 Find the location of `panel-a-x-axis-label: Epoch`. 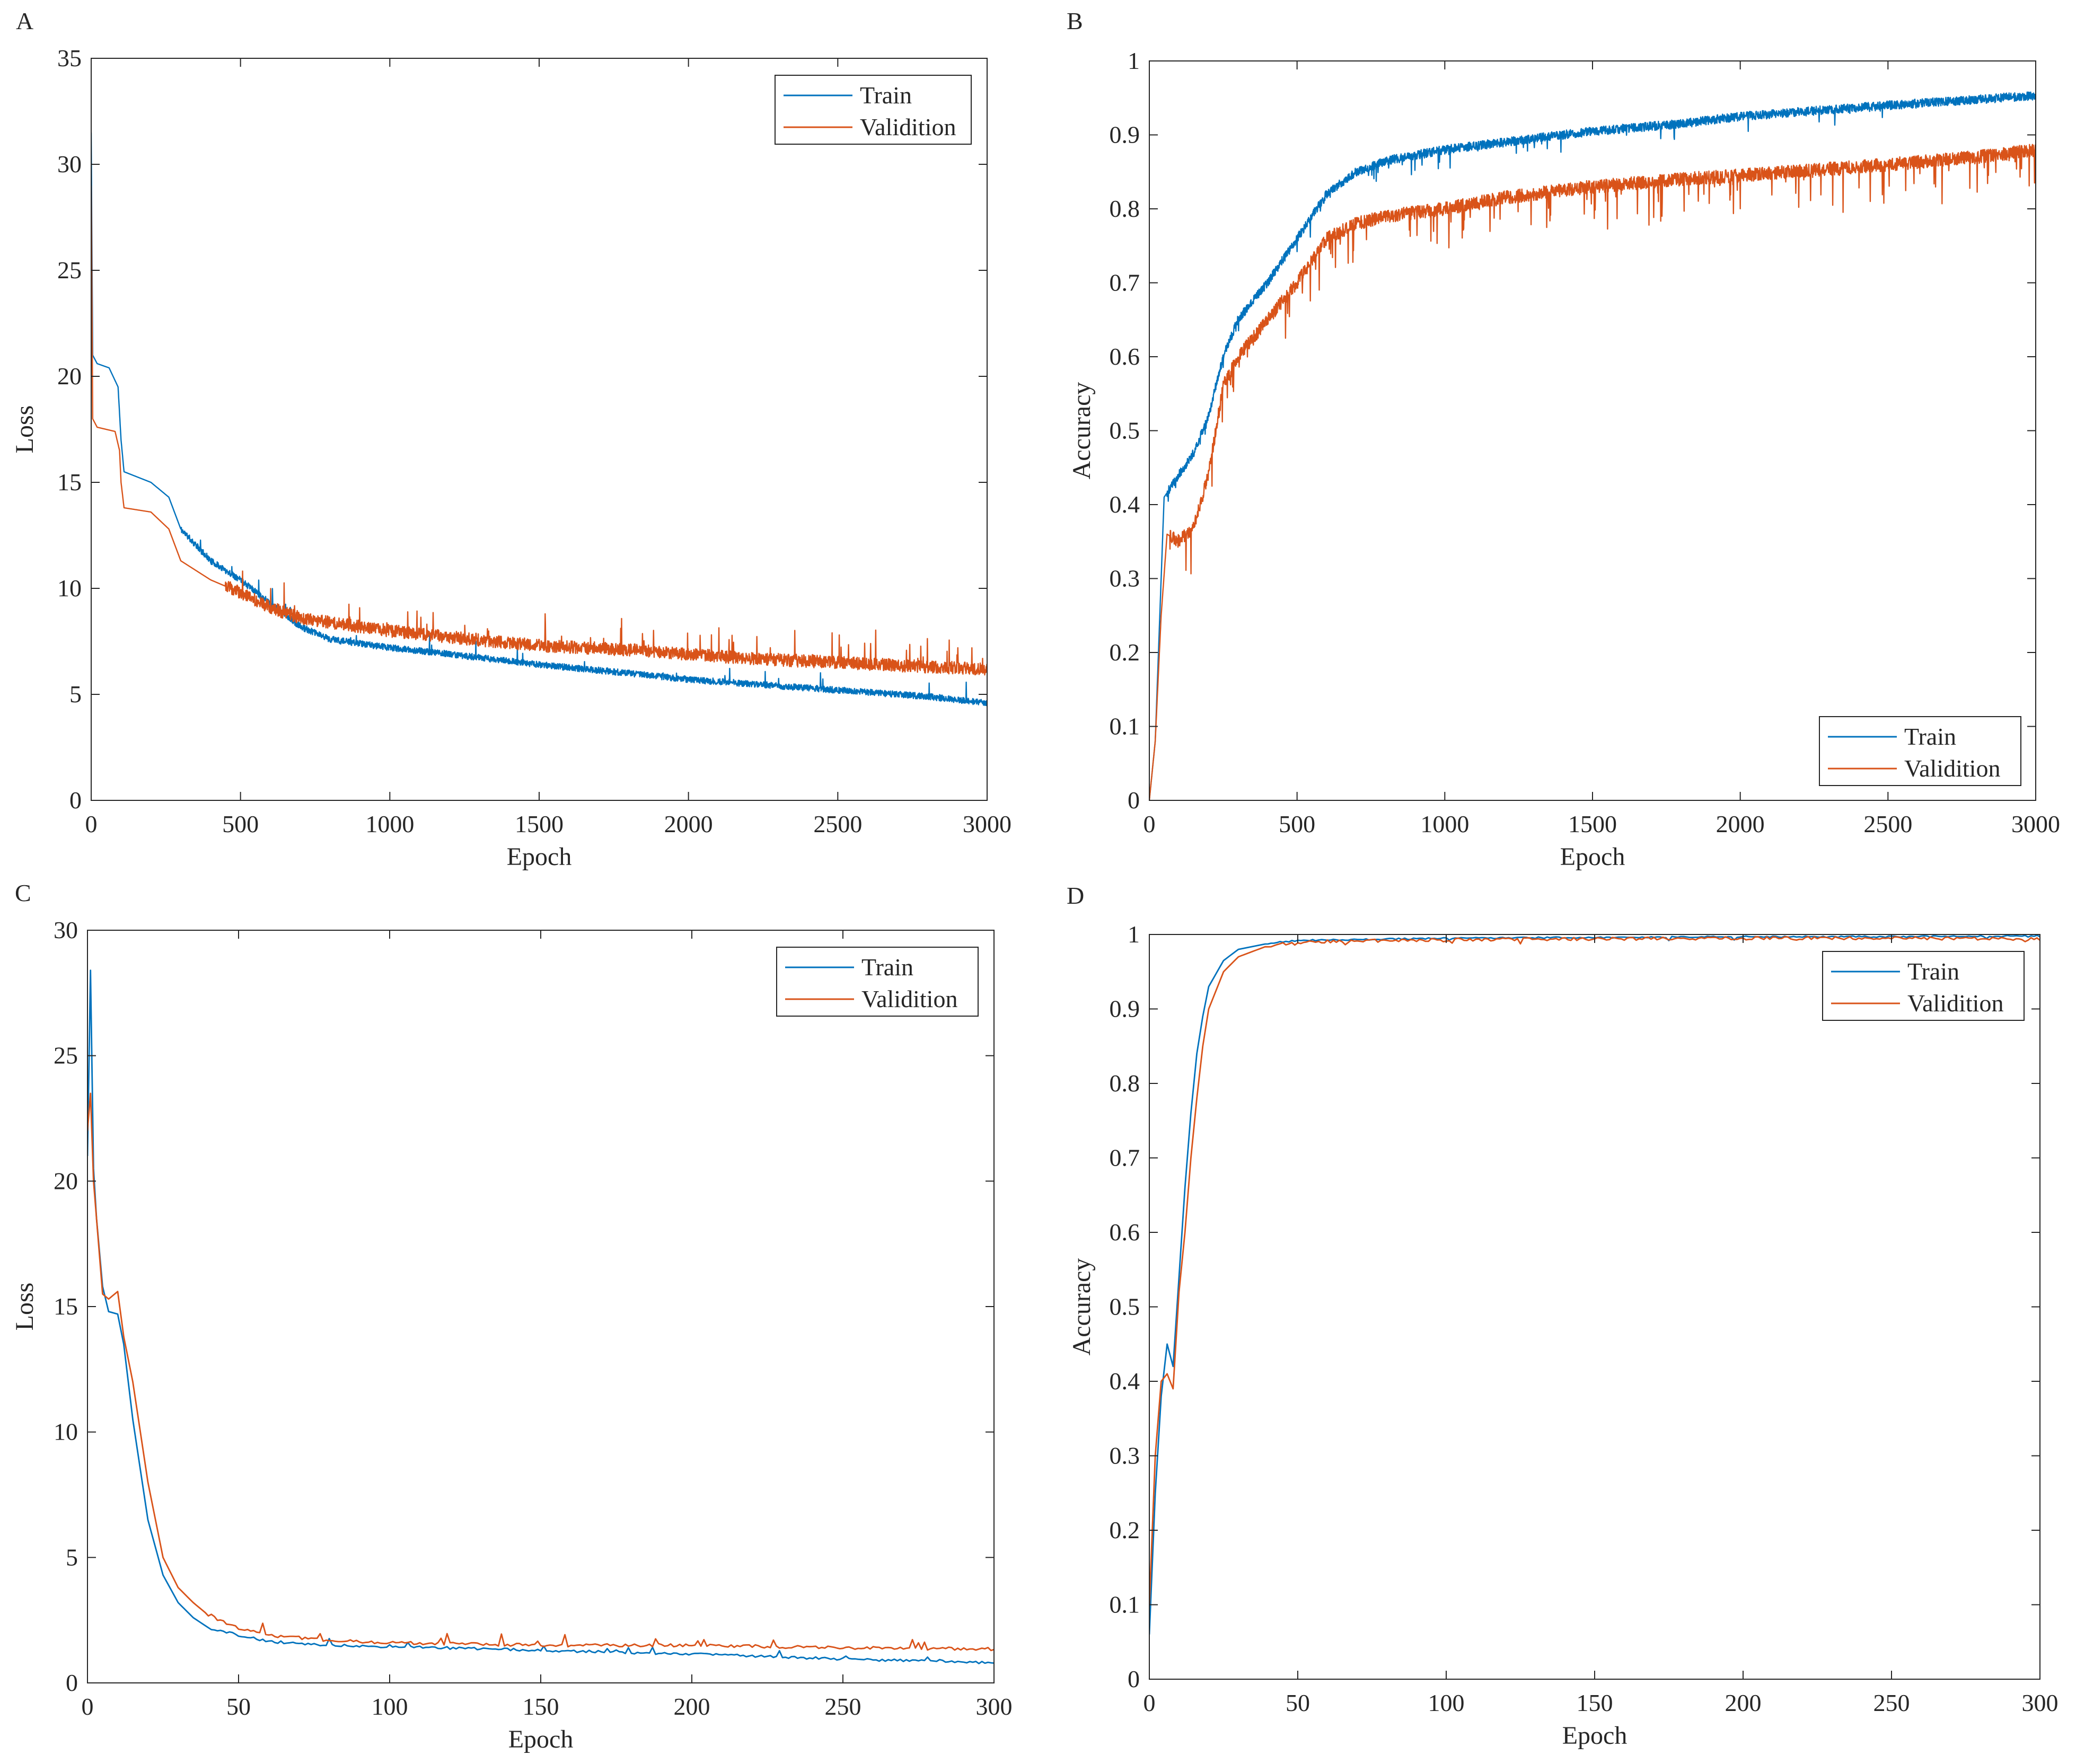

panel-a-x-axis-label: Epoch is located at coordinates (539, 857).